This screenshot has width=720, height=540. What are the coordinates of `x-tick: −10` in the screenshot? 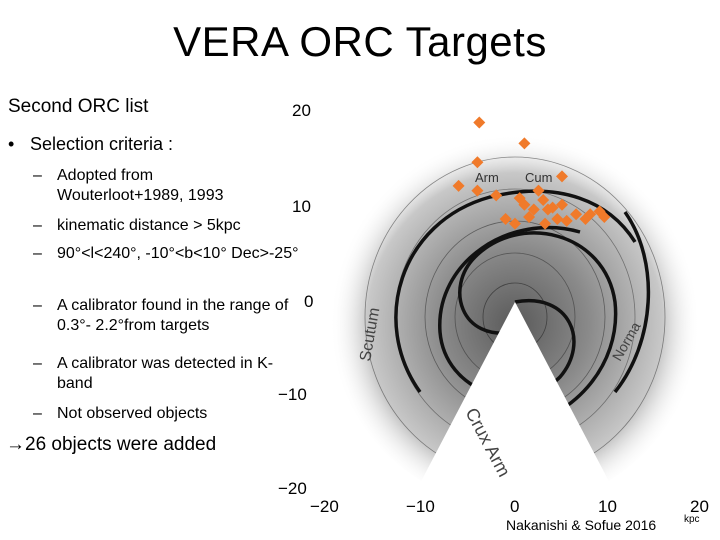 It's located at (420, 506).